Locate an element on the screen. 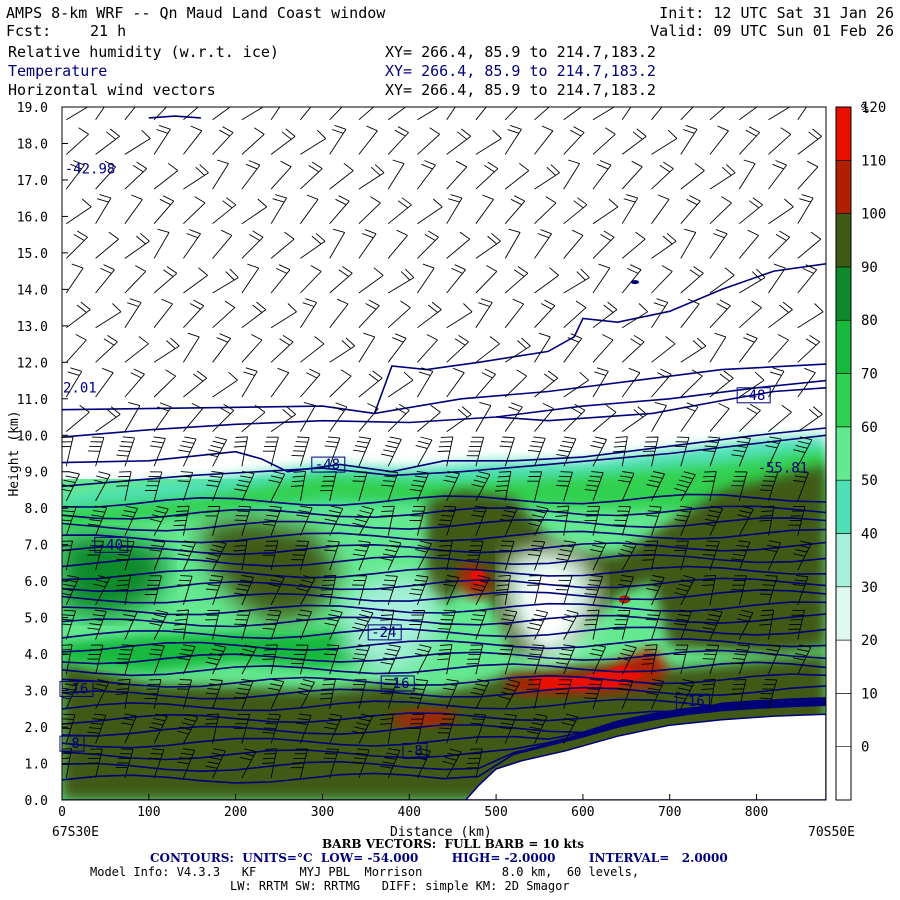 The image size is (900, 900). field-wind: Horizontal wind vectors is located at coordinates (112, 90).